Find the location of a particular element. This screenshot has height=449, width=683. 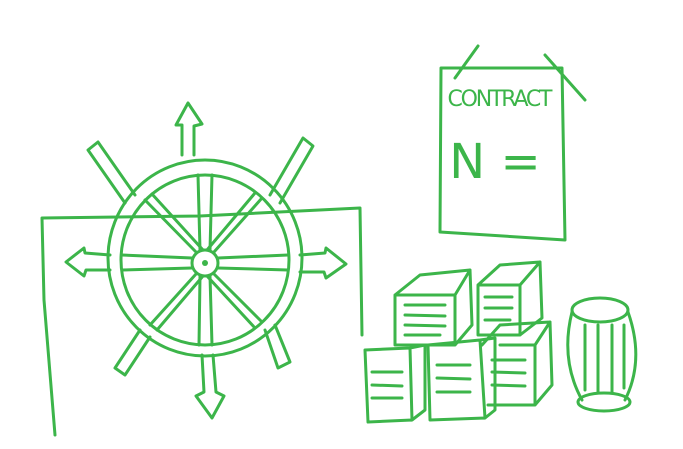

sign-text: N = is located at coordinates (494, 162).